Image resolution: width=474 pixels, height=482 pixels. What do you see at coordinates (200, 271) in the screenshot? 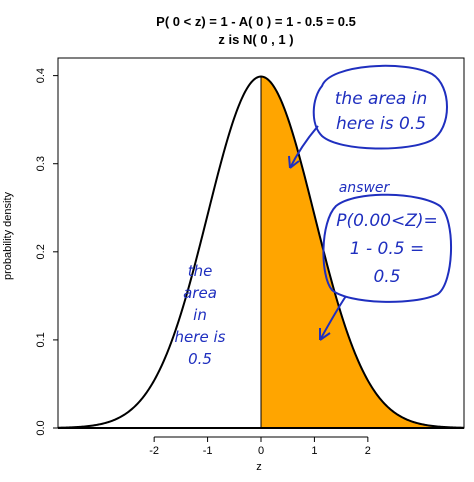
I see `annotation-area-left: the` at bounding box center [200, 271].